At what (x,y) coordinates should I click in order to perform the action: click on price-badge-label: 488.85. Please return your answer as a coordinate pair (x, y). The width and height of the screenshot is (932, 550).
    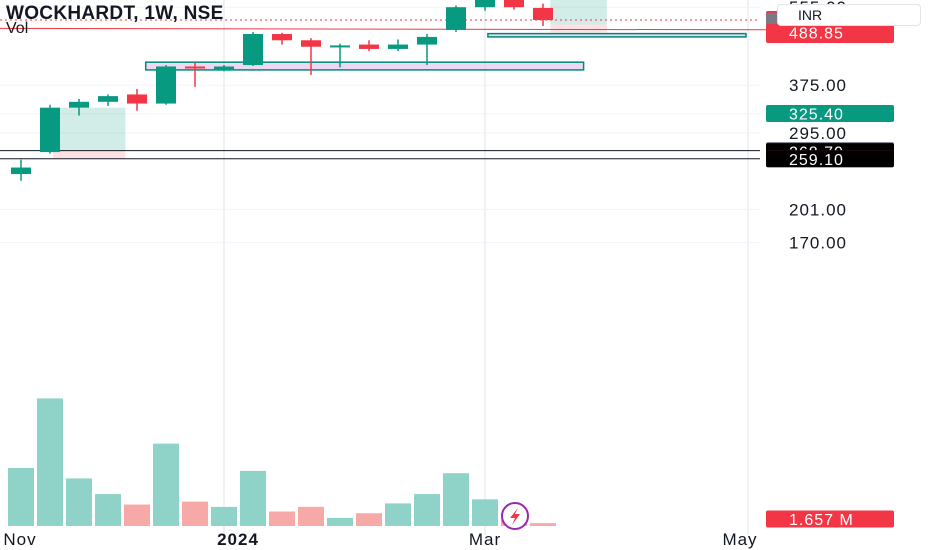
    Looking at the image, I should click on (816, 33).